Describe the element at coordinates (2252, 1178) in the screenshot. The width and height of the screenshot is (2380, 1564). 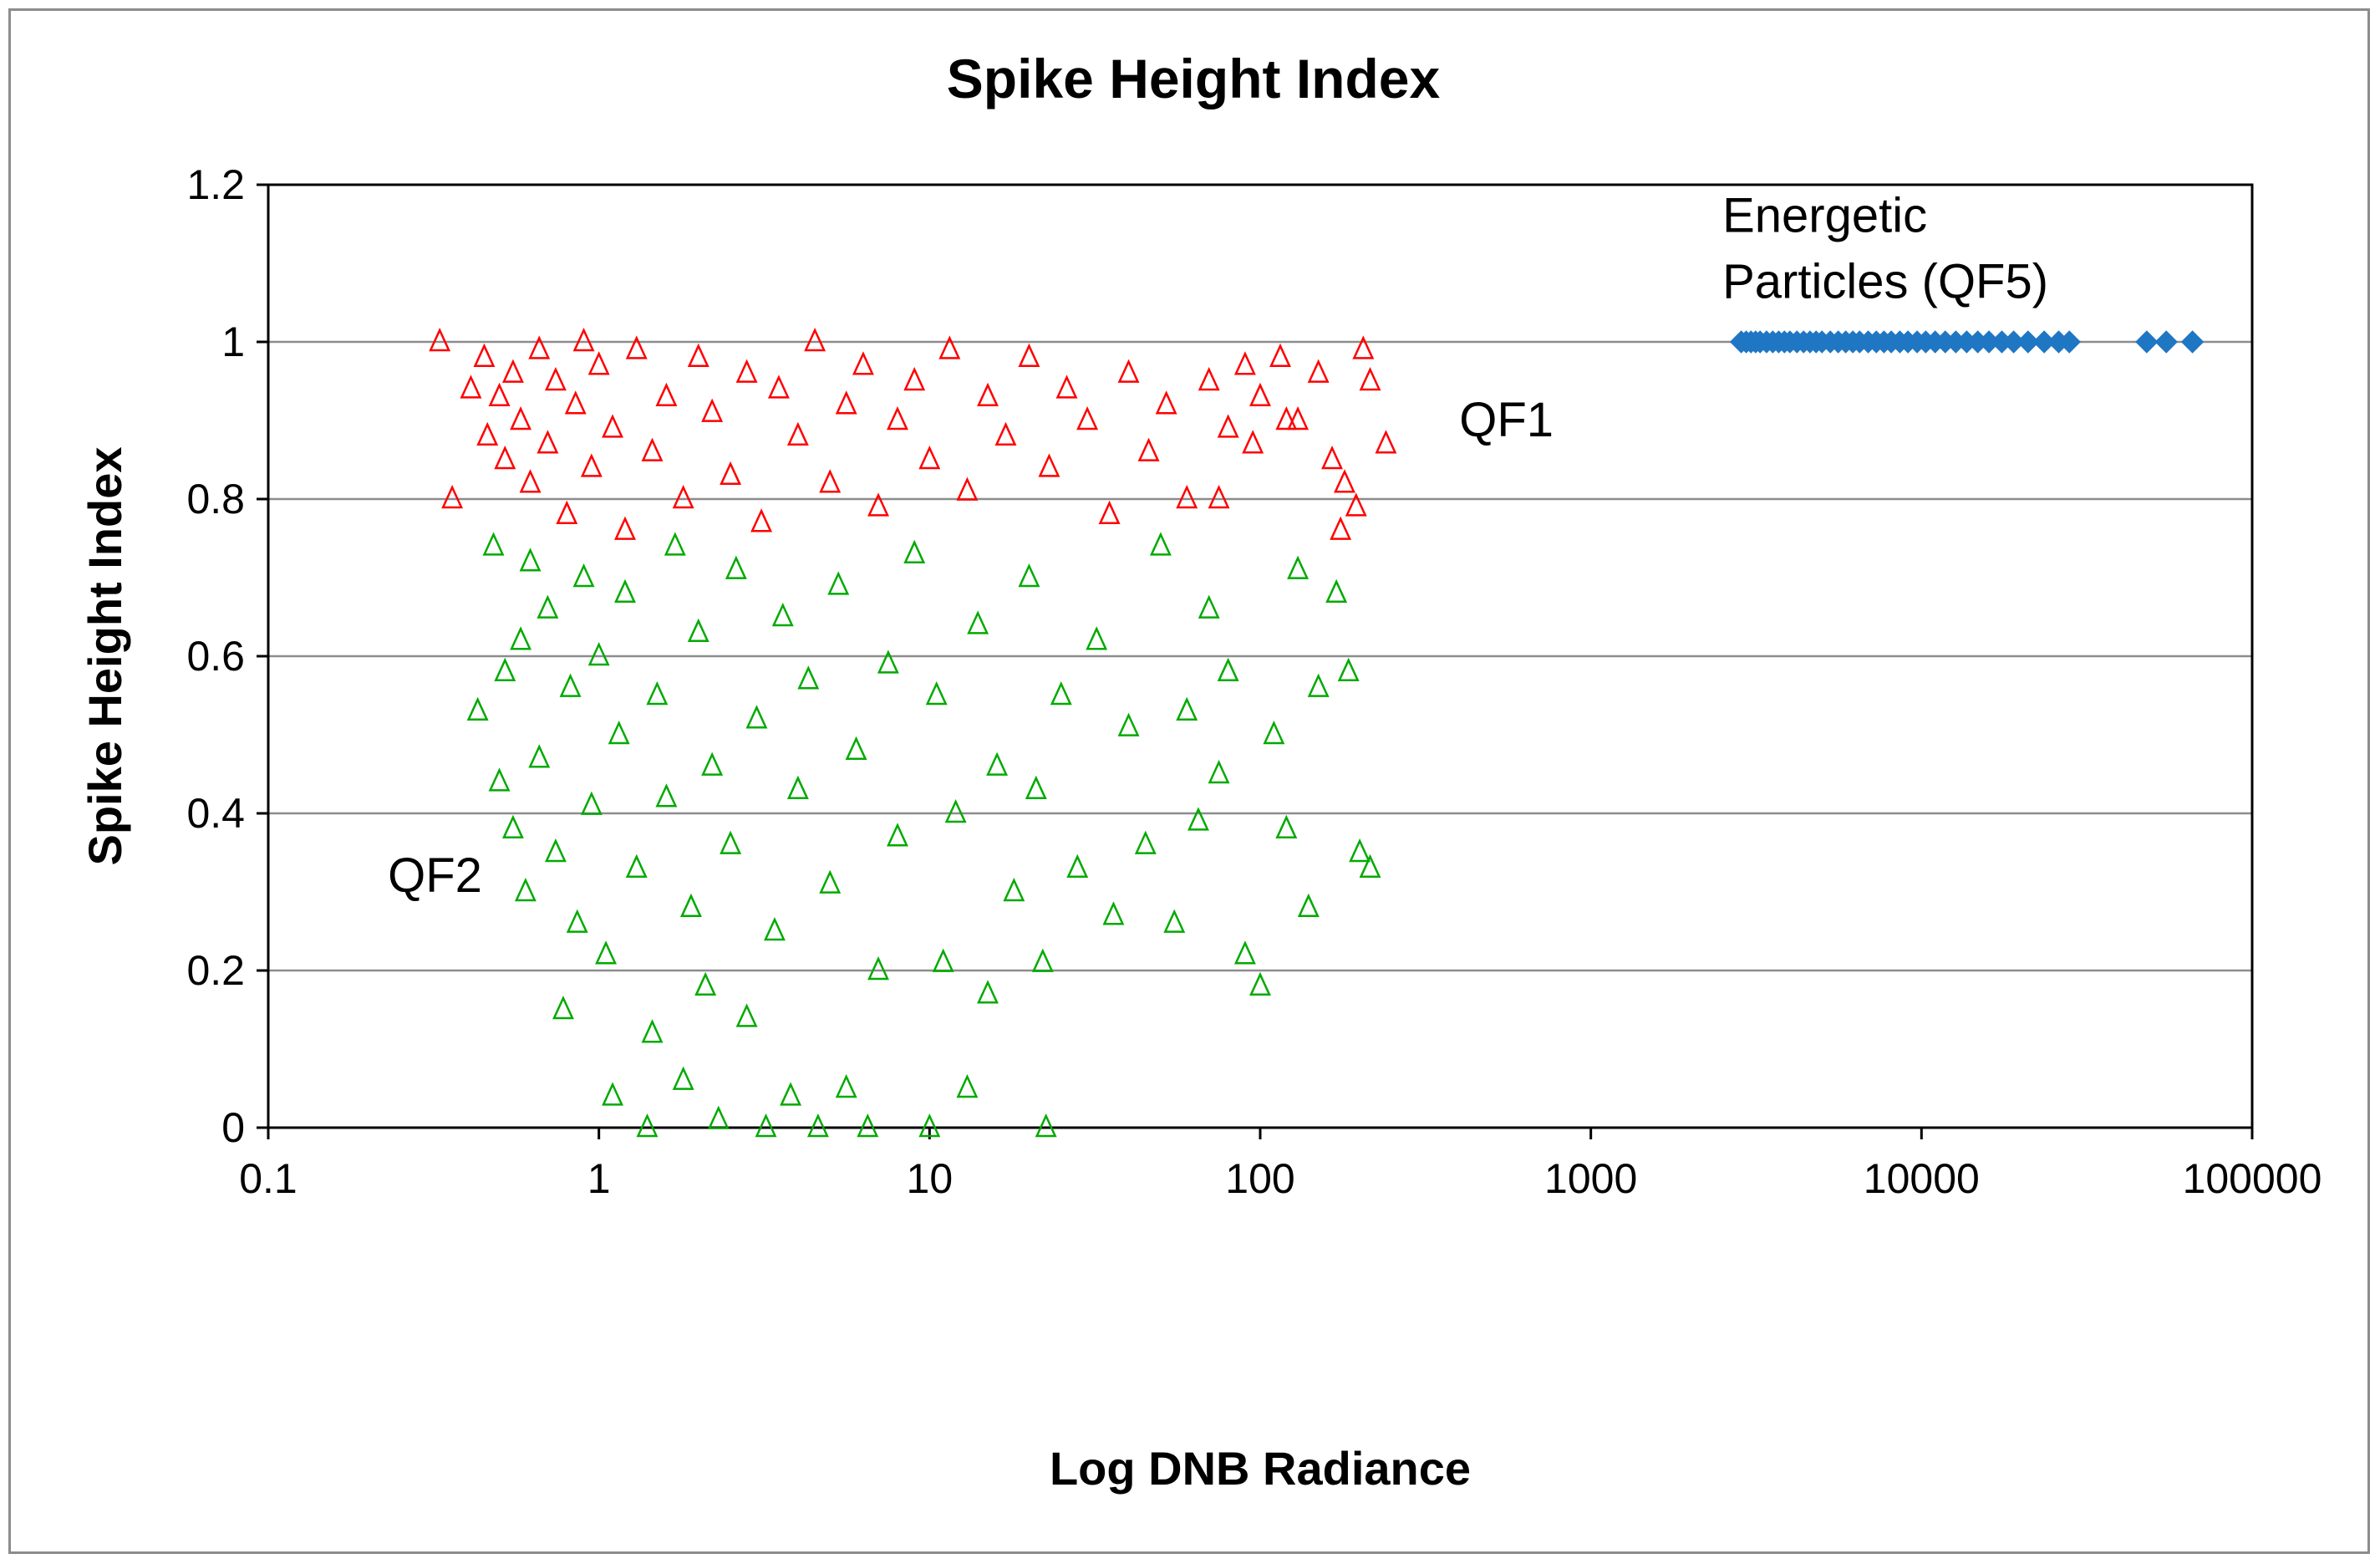
I see `x-tick-label: 100000` at that location.